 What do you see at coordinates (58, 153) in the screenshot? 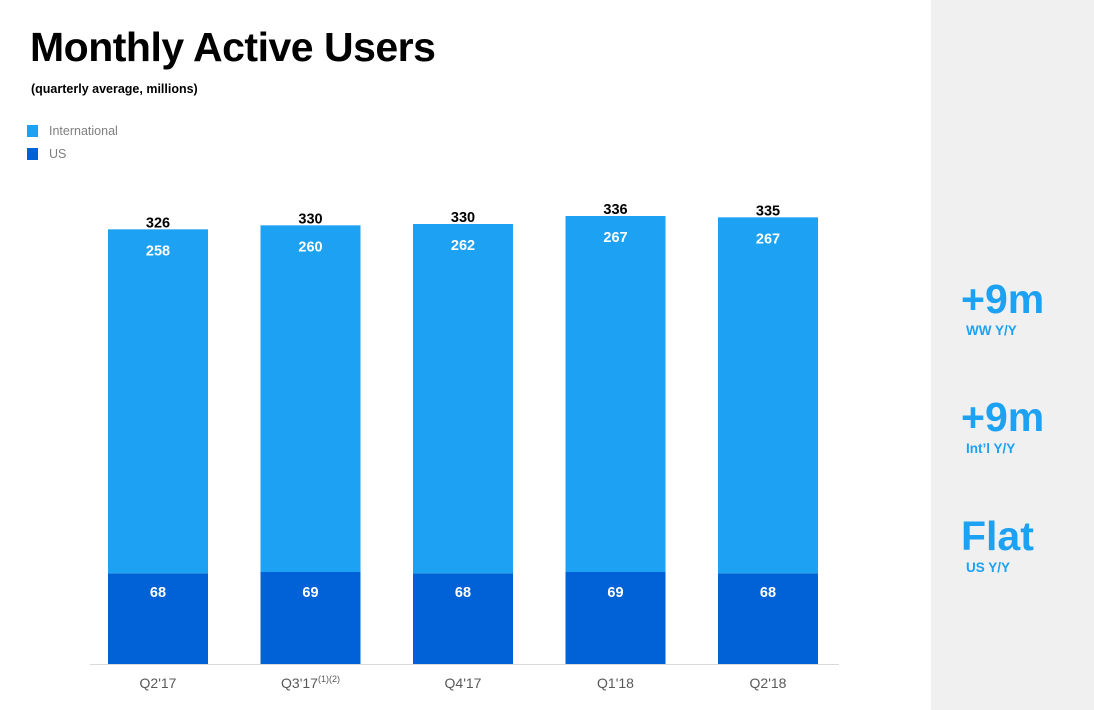
I see `legend-label-us: US` at bounding box center [58, 153].